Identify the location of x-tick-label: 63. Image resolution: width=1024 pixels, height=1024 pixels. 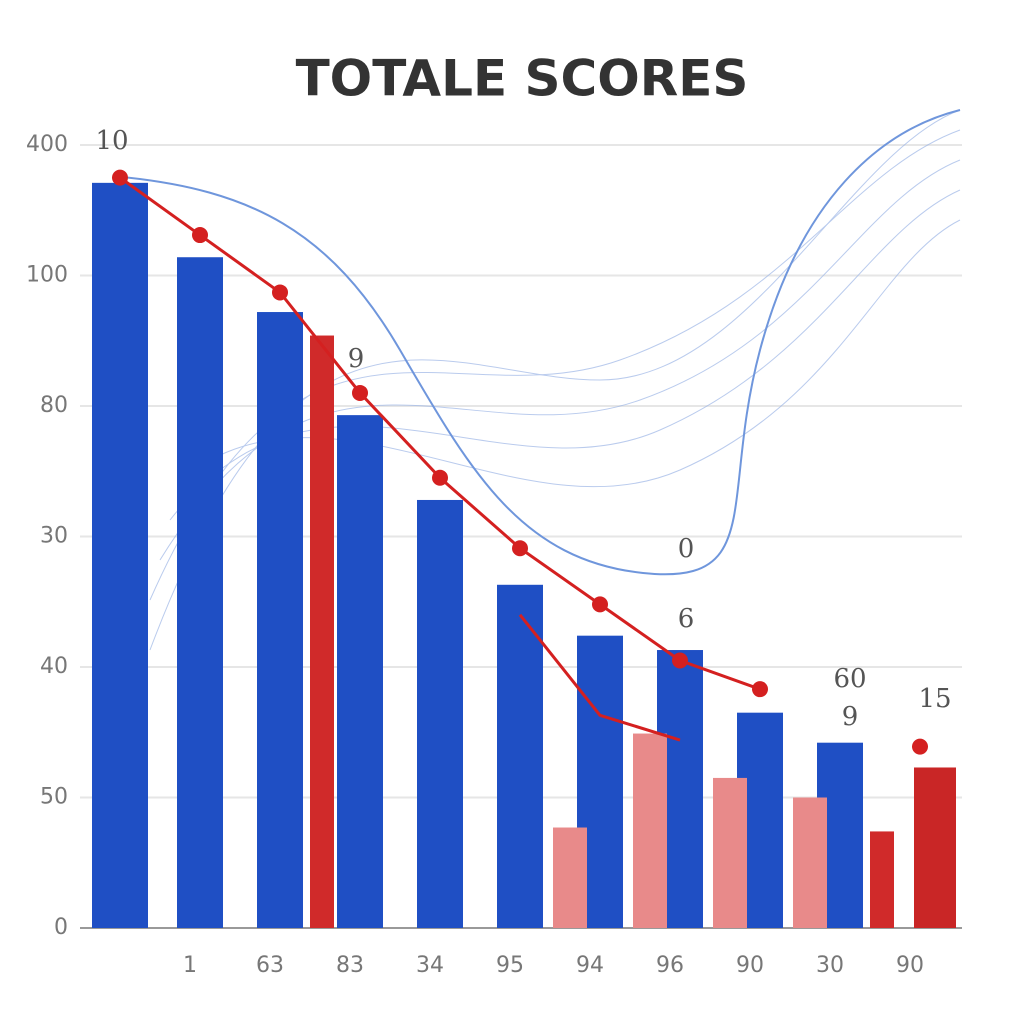
(270, 965).